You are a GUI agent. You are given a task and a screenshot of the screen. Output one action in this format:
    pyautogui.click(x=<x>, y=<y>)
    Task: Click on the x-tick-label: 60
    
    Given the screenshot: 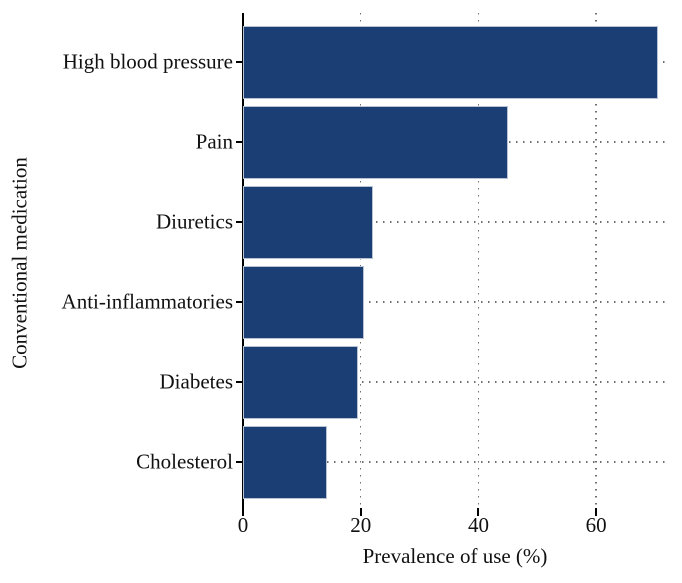 What is the action you would take?
    pyautogui.click(x=596, y=525)
    